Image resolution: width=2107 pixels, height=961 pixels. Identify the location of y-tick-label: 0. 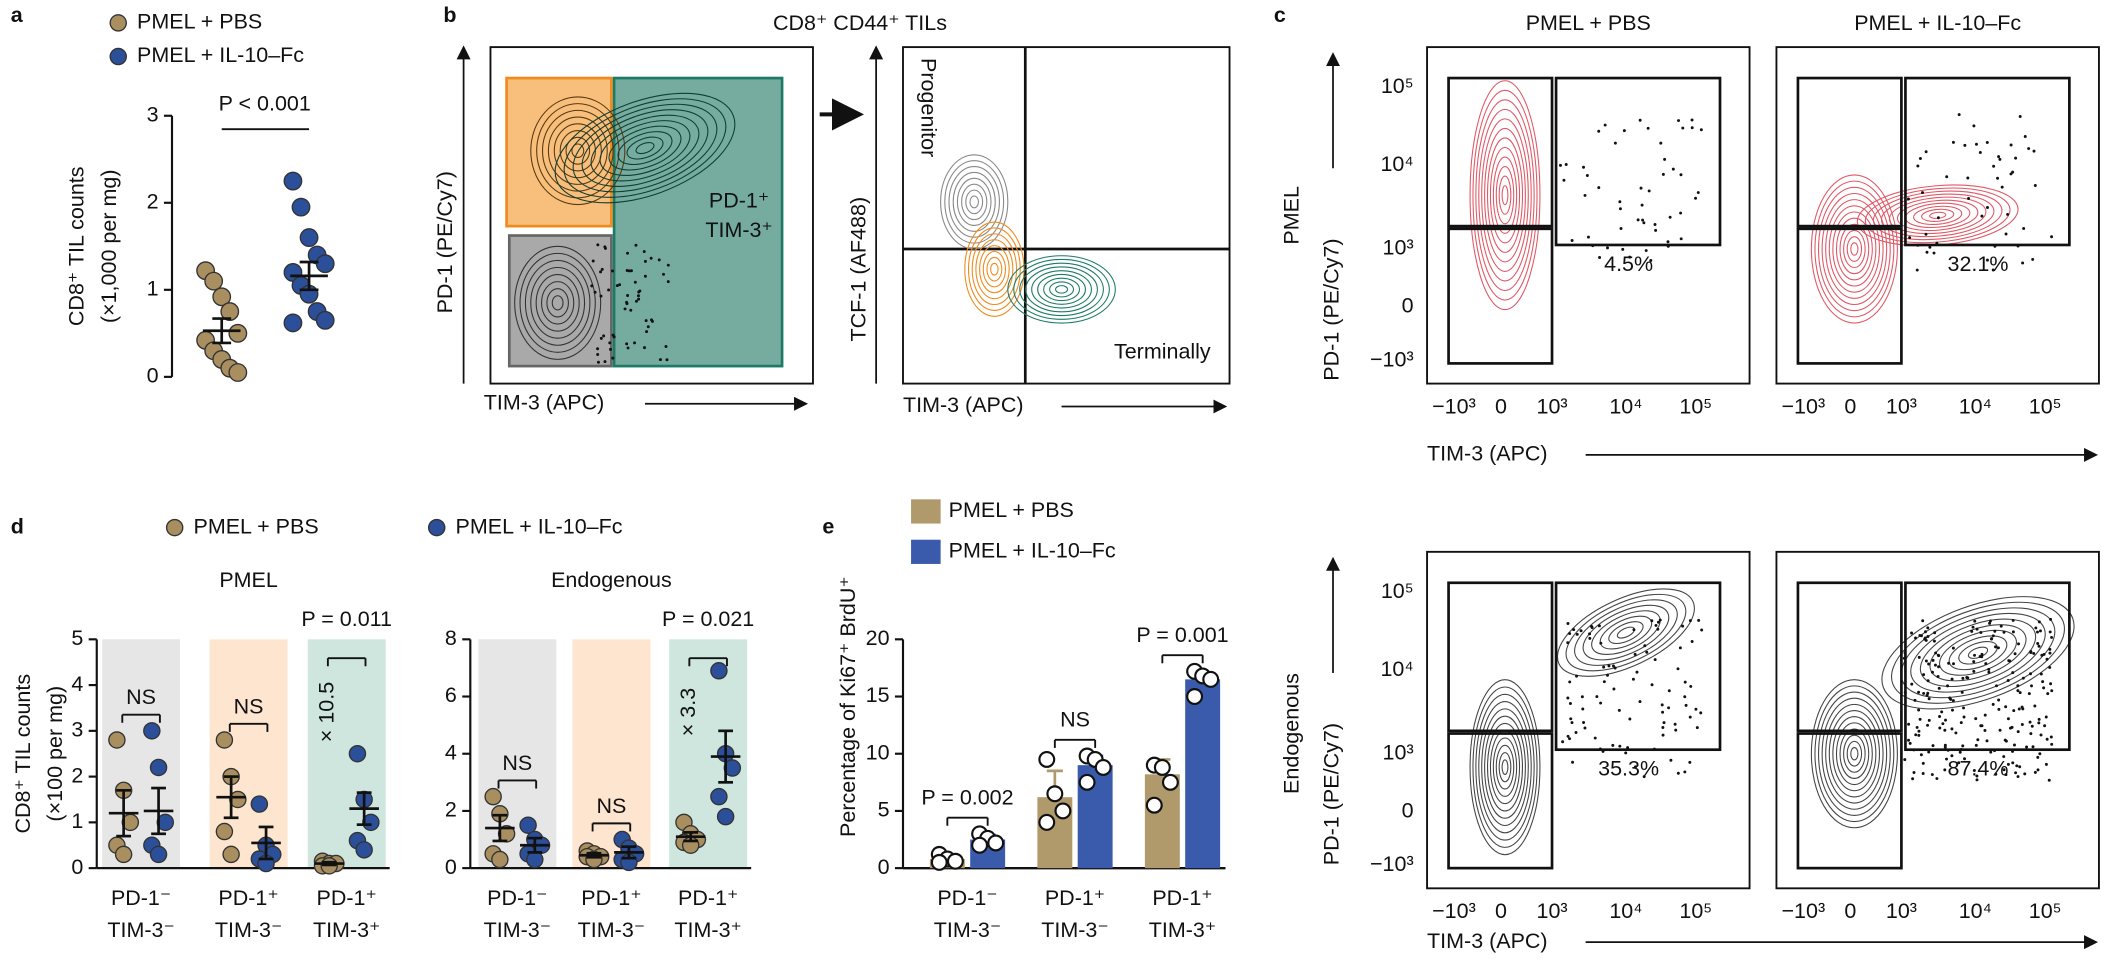
(1408, 306).